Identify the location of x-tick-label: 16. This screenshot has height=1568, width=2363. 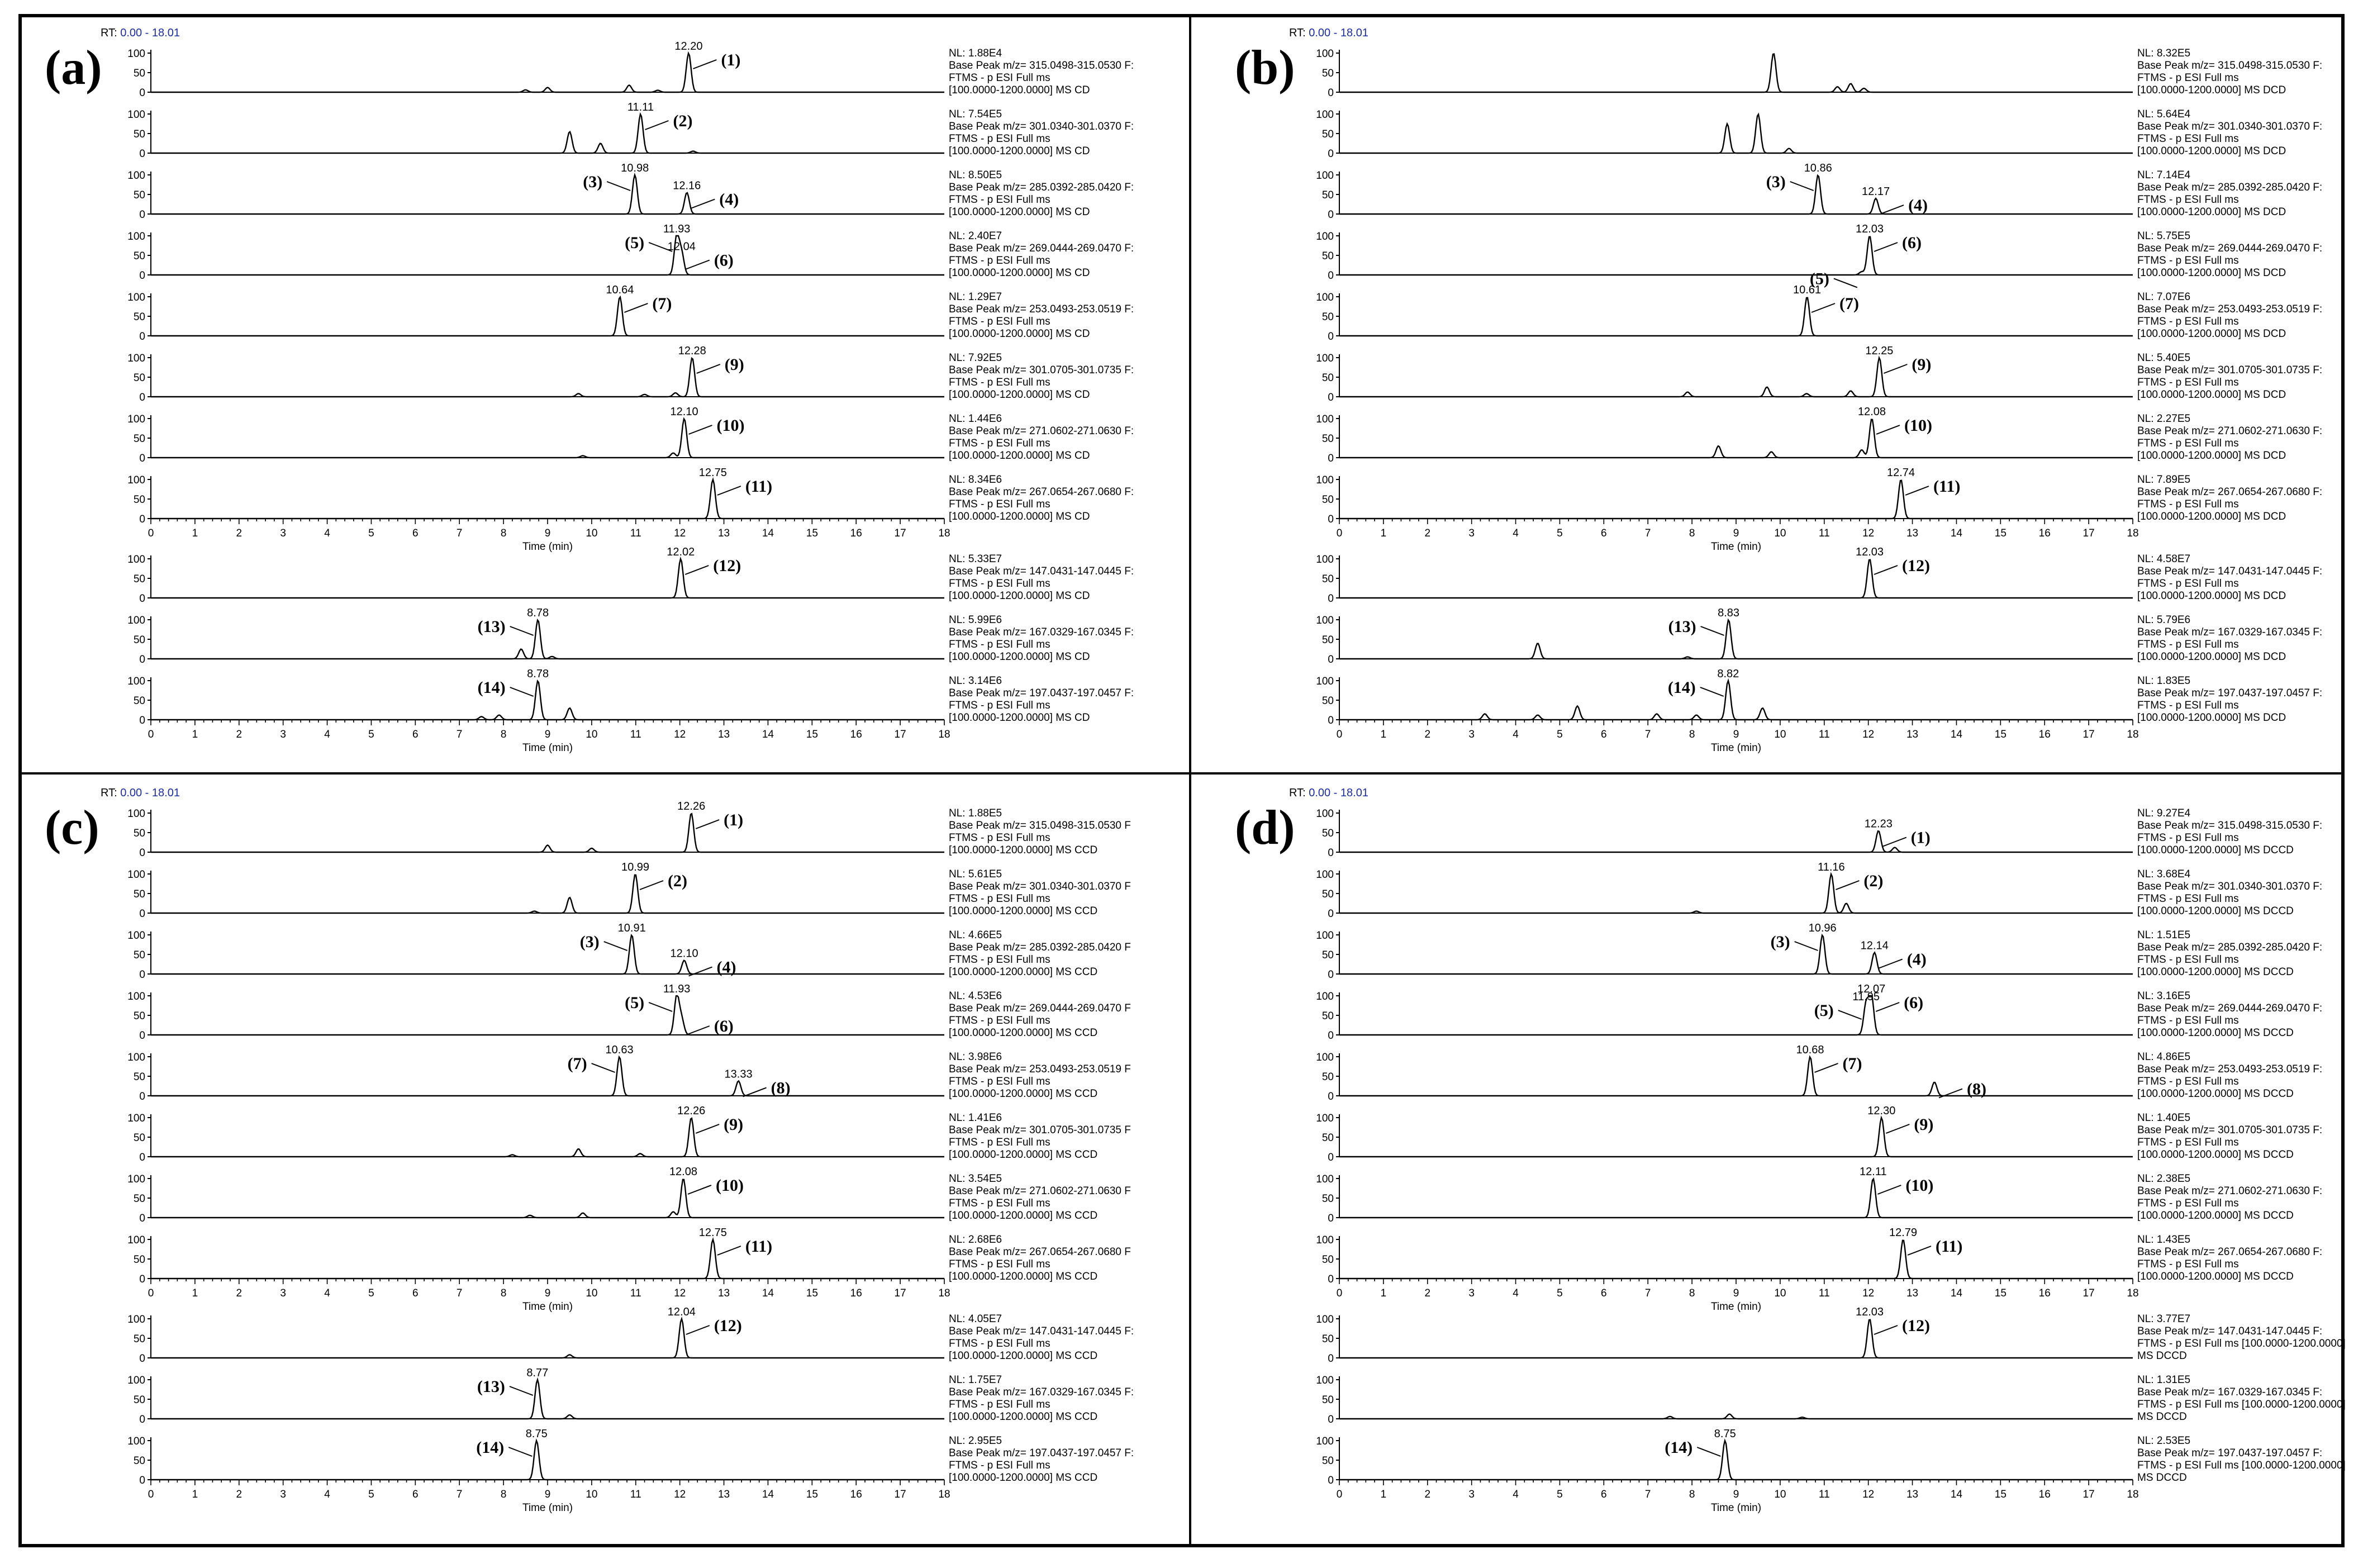
(856, 1293).